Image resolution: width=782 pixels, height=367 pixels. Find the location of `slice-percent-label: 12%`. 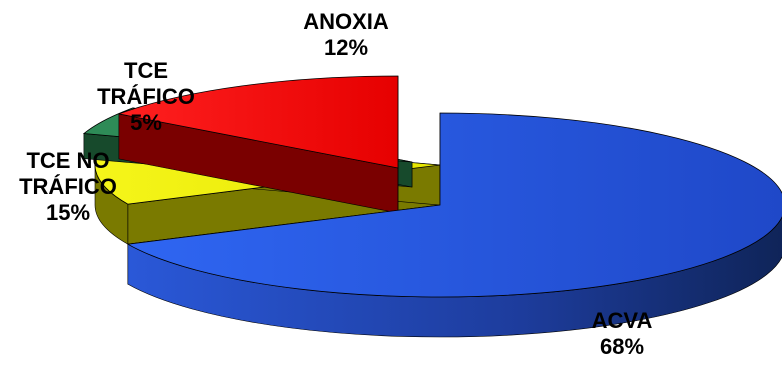

slice-percent-label: 12% is located at coordinates (346, 47).